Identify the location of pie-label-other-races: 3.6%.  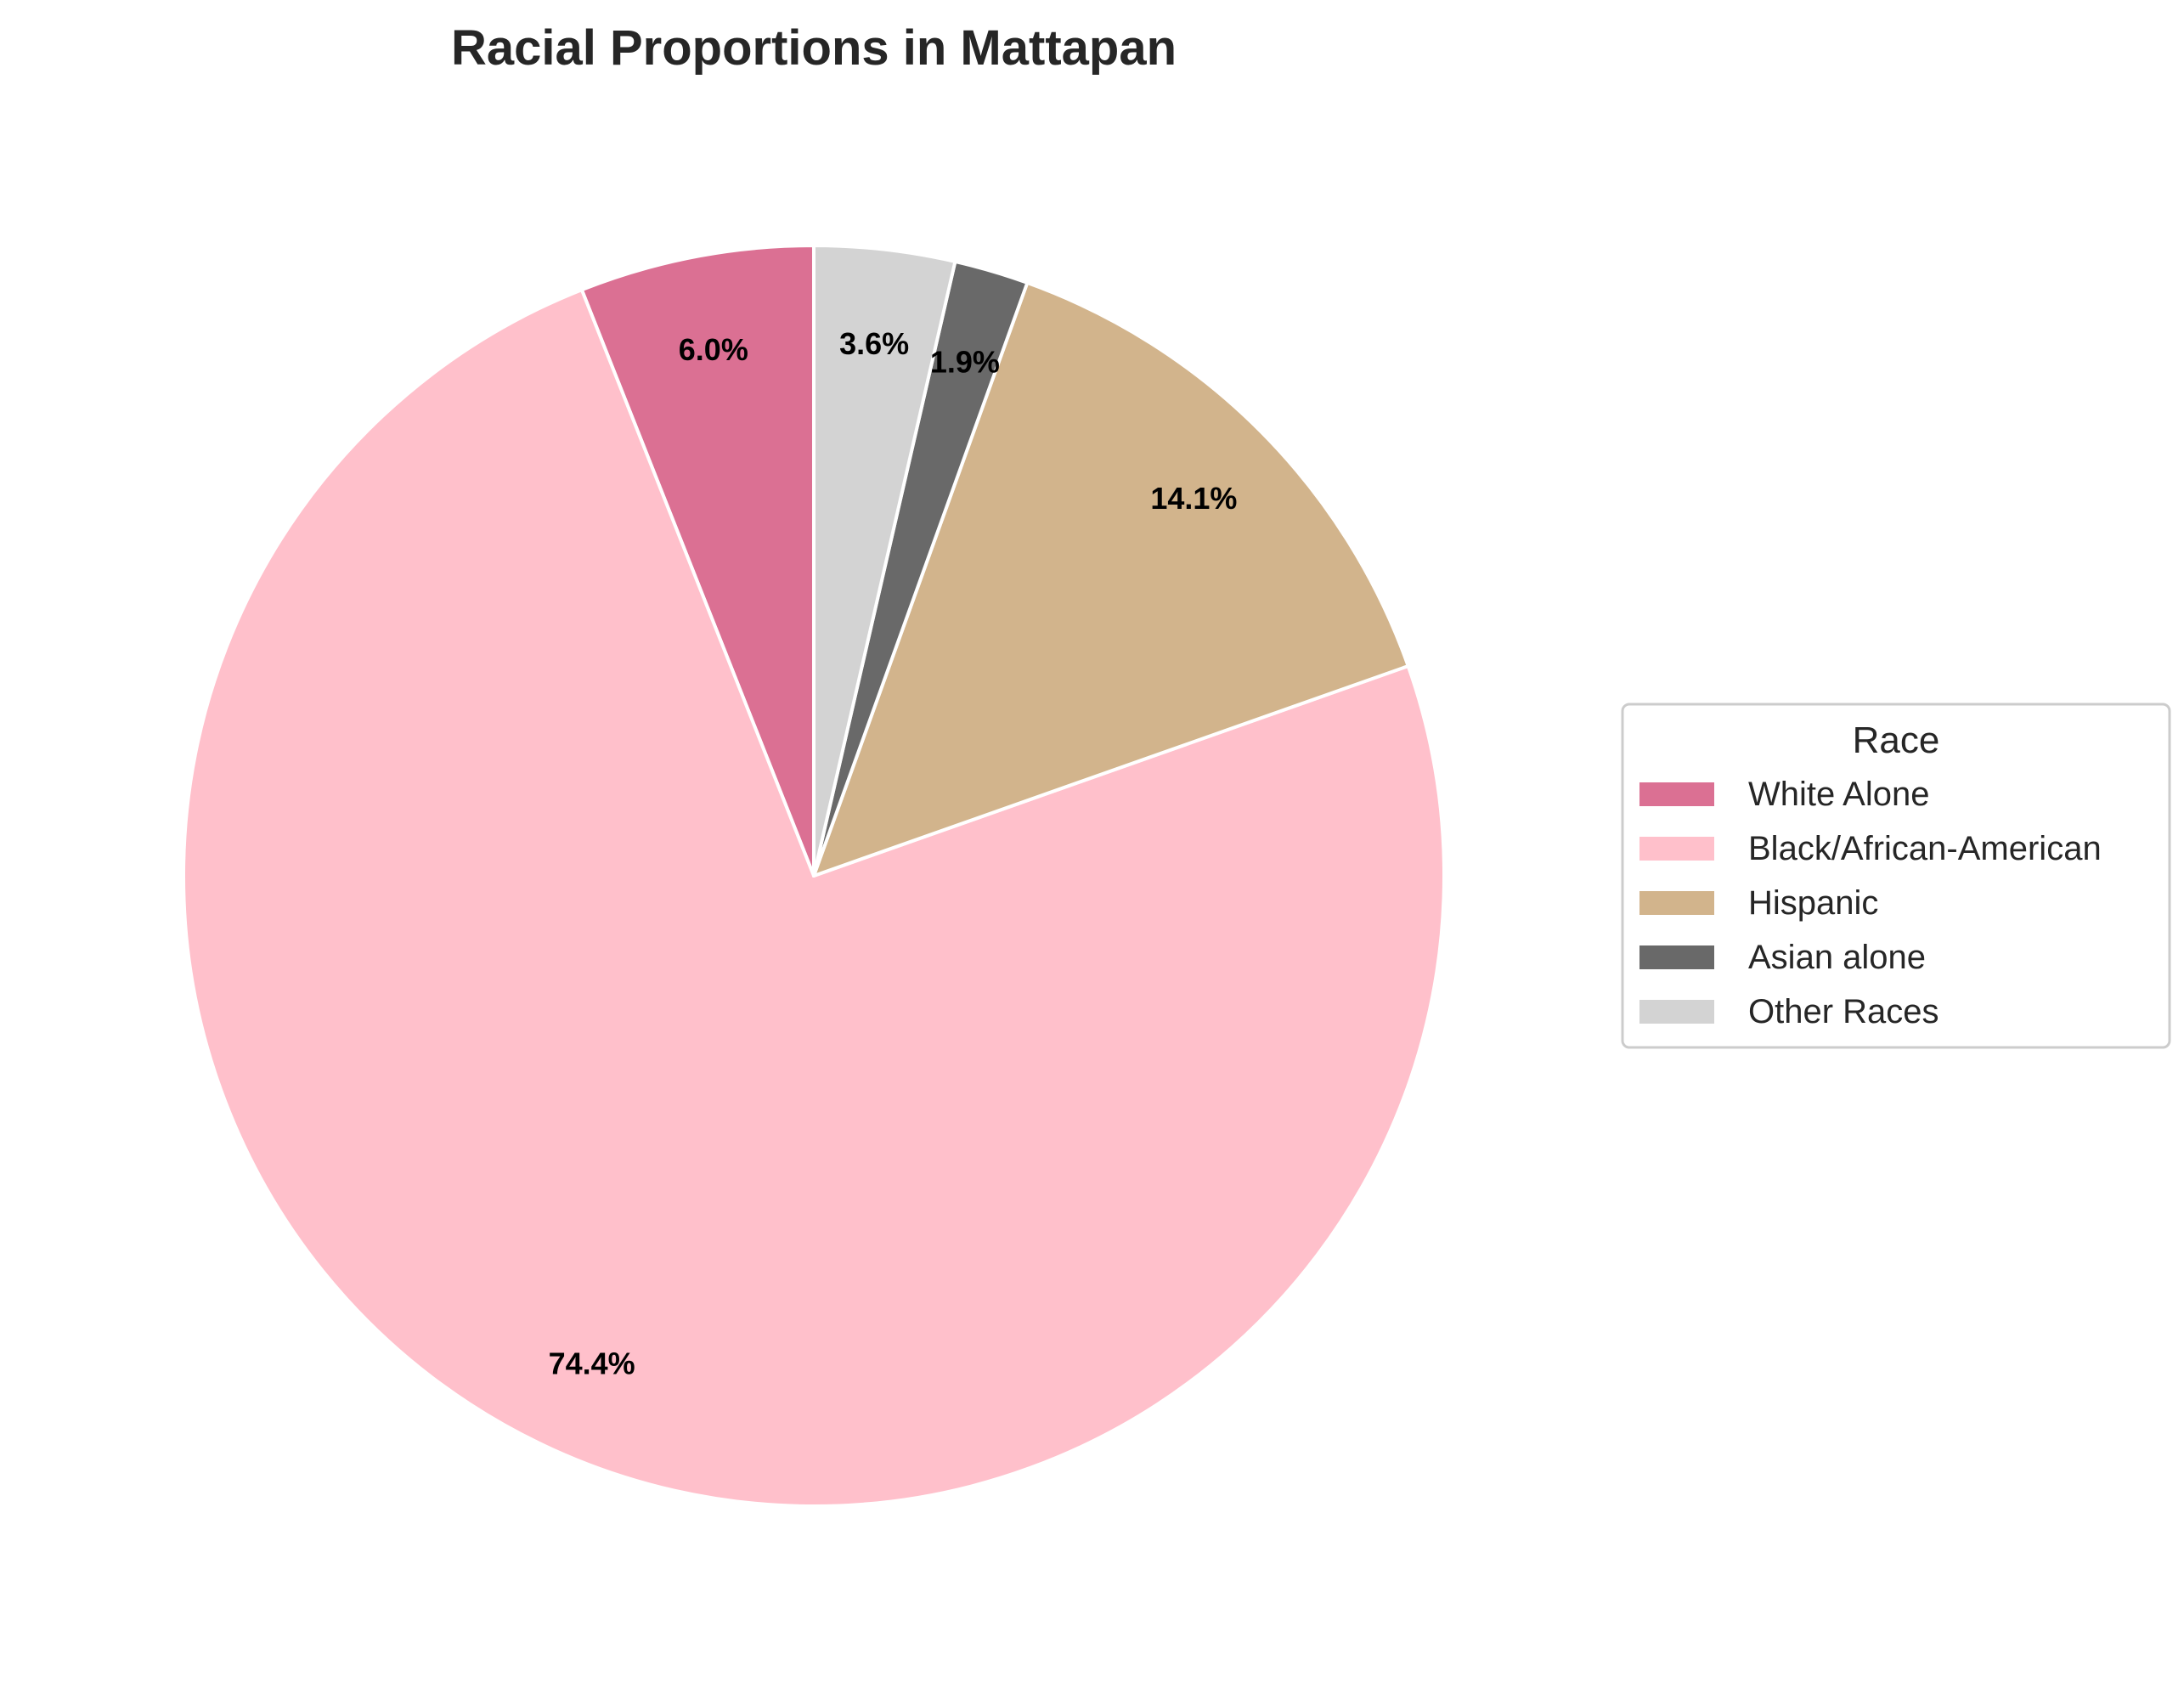
(874, 344).